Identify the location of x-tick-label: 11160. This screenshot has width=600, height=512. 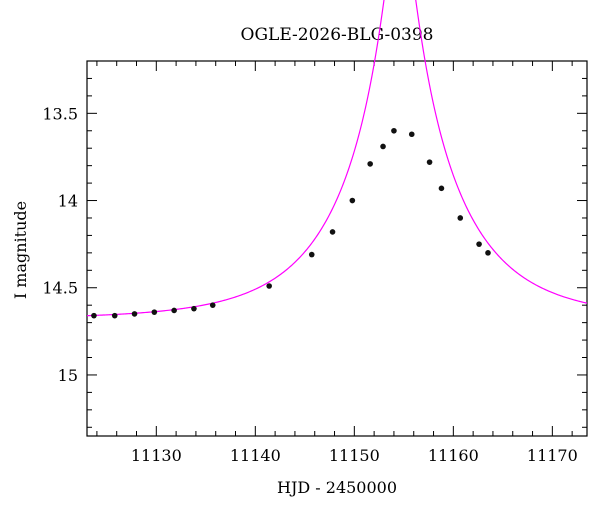
(453, 455).